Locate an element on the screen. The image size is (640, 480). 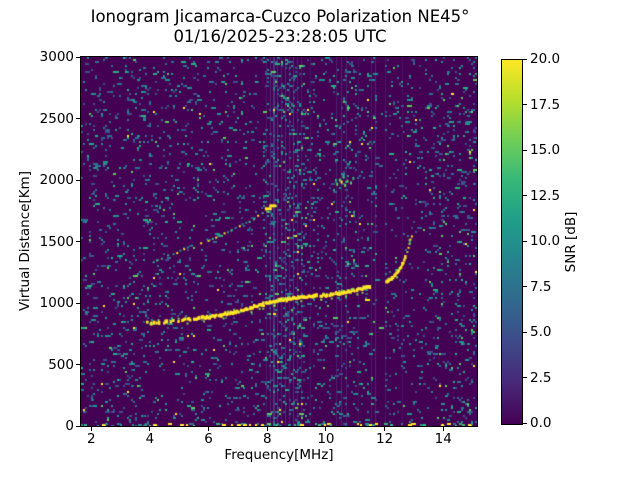
y-tick-label: 1500 is located at coordinates (56, 241).